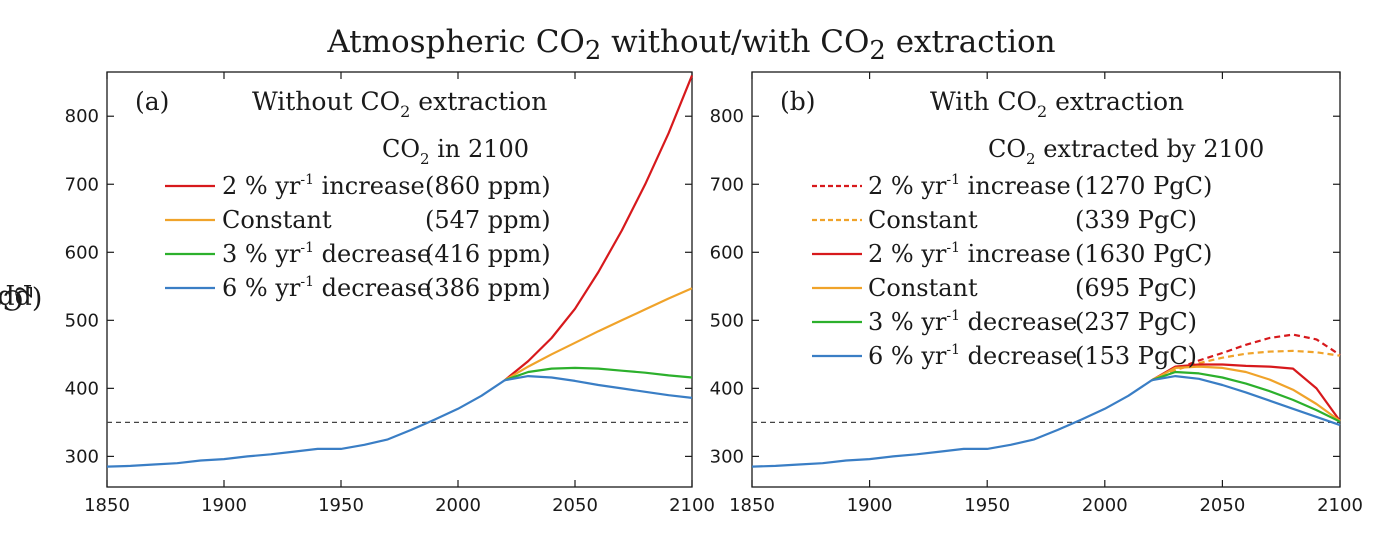  Describe the element at coordinates (1136, 288) in the screenshot. I see `legend-value-4: (695 PgC)` at that location.